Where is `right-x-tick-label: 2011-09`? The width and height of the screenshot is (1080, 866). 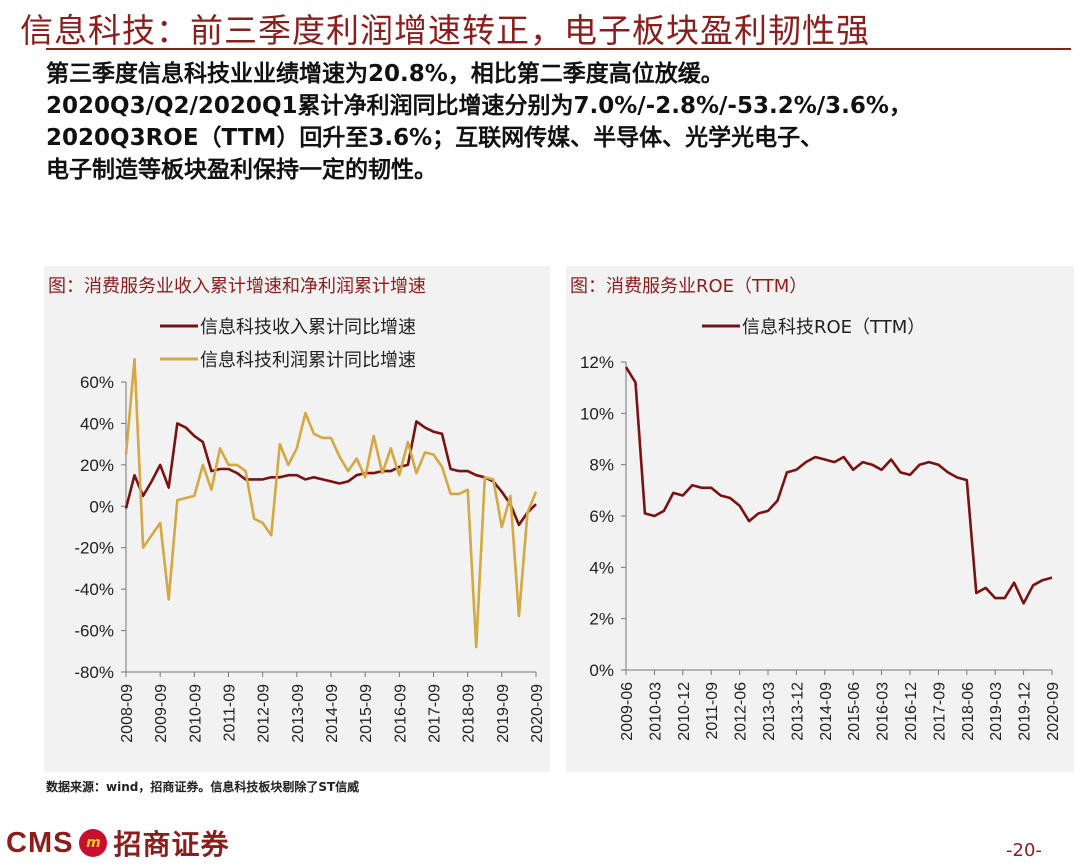 right-x-tick-label: 2011-09 is located at coordinates (712, 711).